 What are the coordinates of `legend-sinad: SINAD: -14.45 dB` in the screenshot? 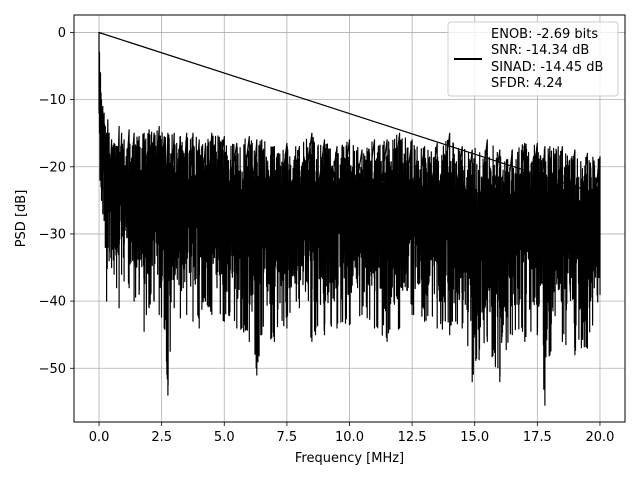 It's located at (547, 67).